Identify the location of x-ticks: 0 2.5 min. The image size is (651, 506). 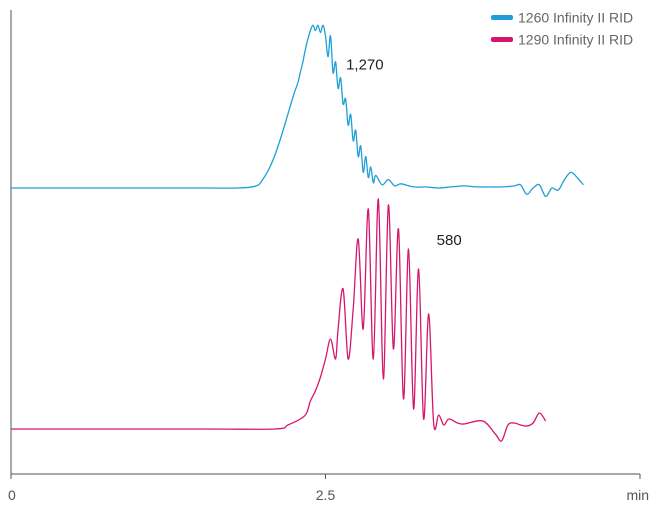
(328, 488).